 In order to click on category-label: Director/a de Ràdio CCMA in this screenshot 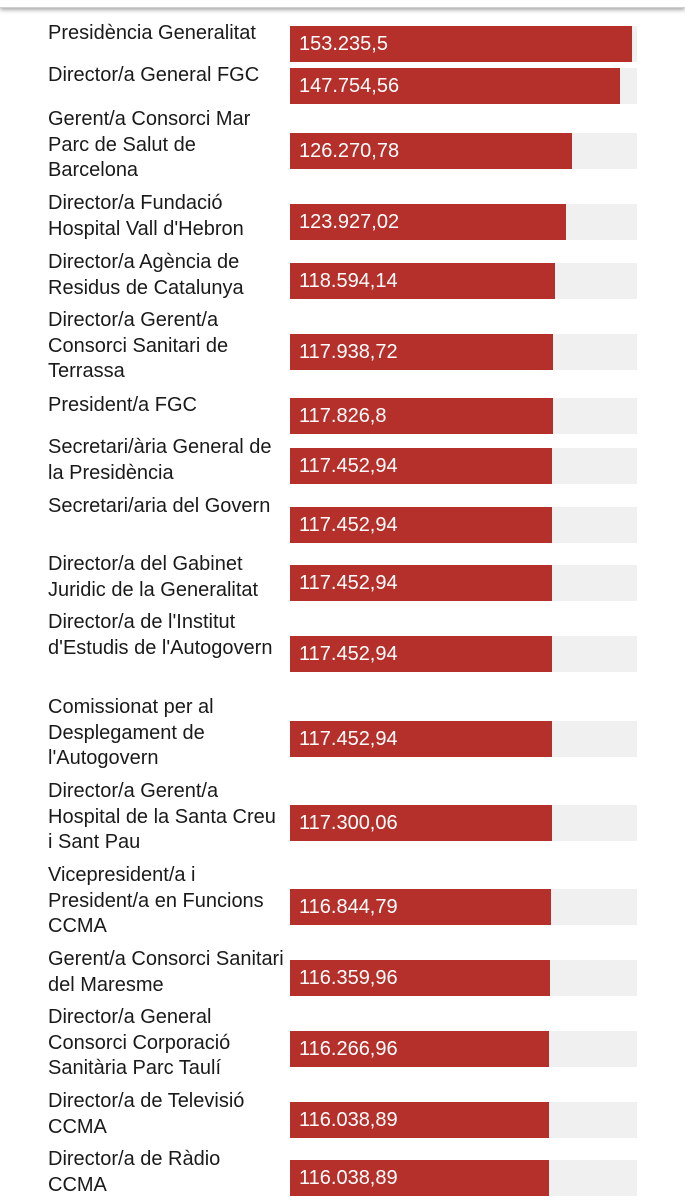, I will do `click(134, 1172)`.